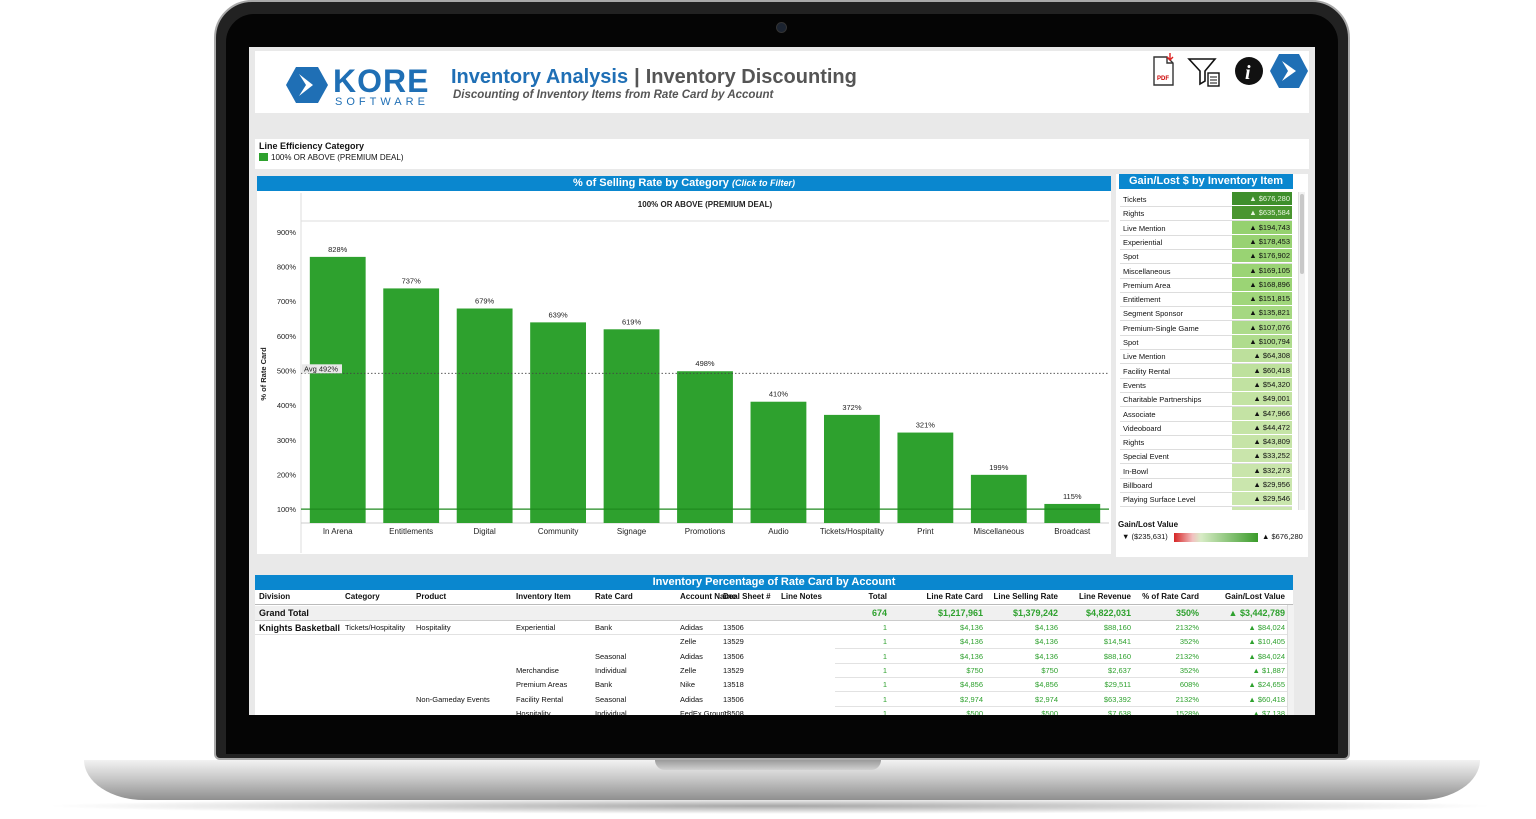  Describe the element at coordinates (733, 711) in the screenshot. I see `table-cell: 13508` at that location.